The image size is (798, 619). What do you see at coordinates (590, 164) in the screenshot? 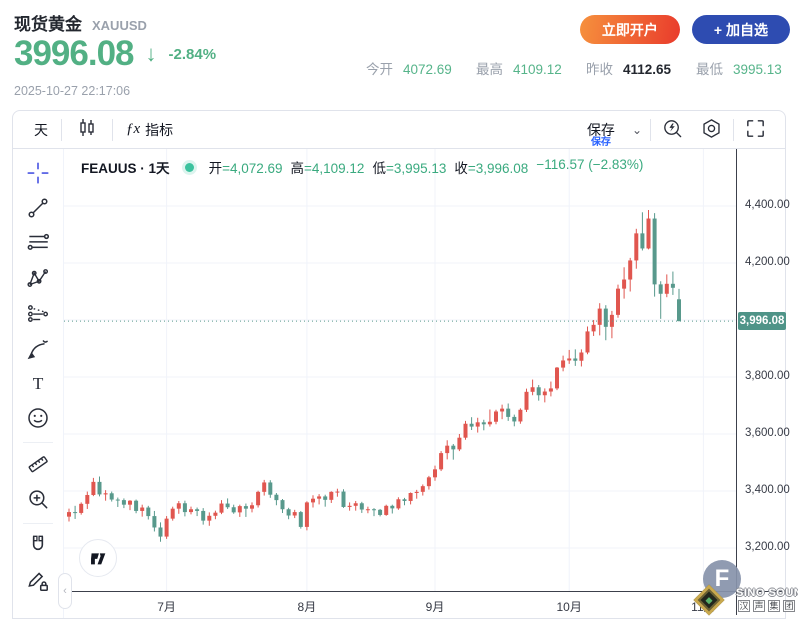
I see `legend-change: −116.57 (−2.83%)` at bounding box center [590, 164].